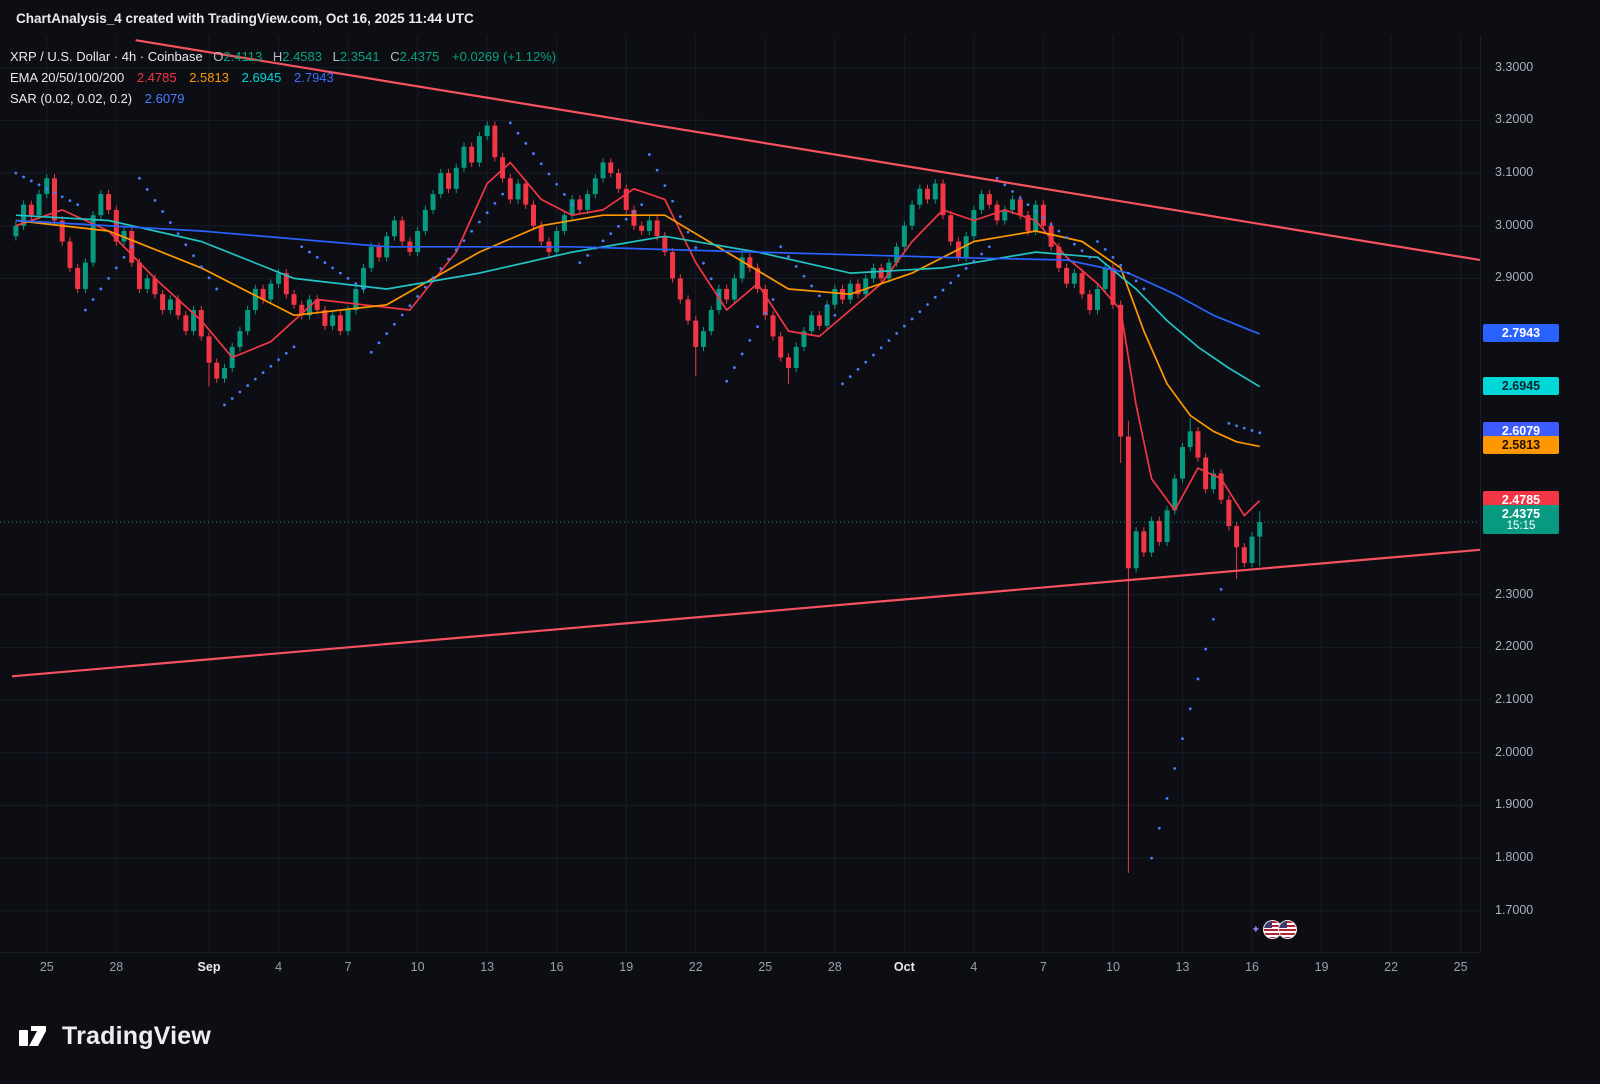  What do you see at coordinates (504, 56) in the screenshot?
I see `change-value: +0.0269 (+1.12%)` at bounding box center [504, 56].